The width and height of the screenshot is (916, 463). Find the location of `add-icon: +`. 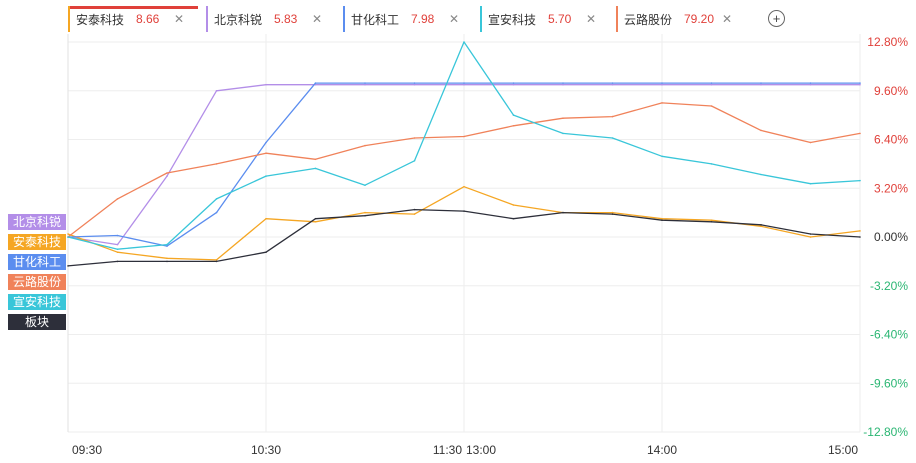

add-icon: + is located at coordinates (776, 18).